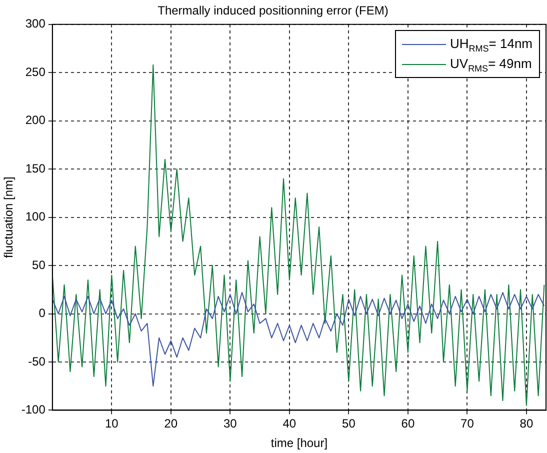 This screenshot has height=453, width=547. Describe the element at coordinates (349, 423) in the screenshot. I see `x-tick-label: 50` at that location.